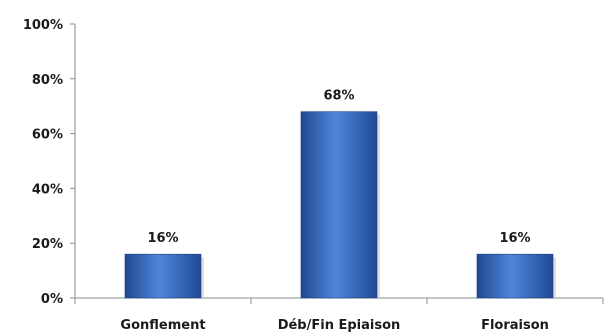 The image size is (613, 333). Describe the element at coordinates (339, 325) in the screenshot. I see `x-category-label: Déb/Fin Epiaison` at that location.